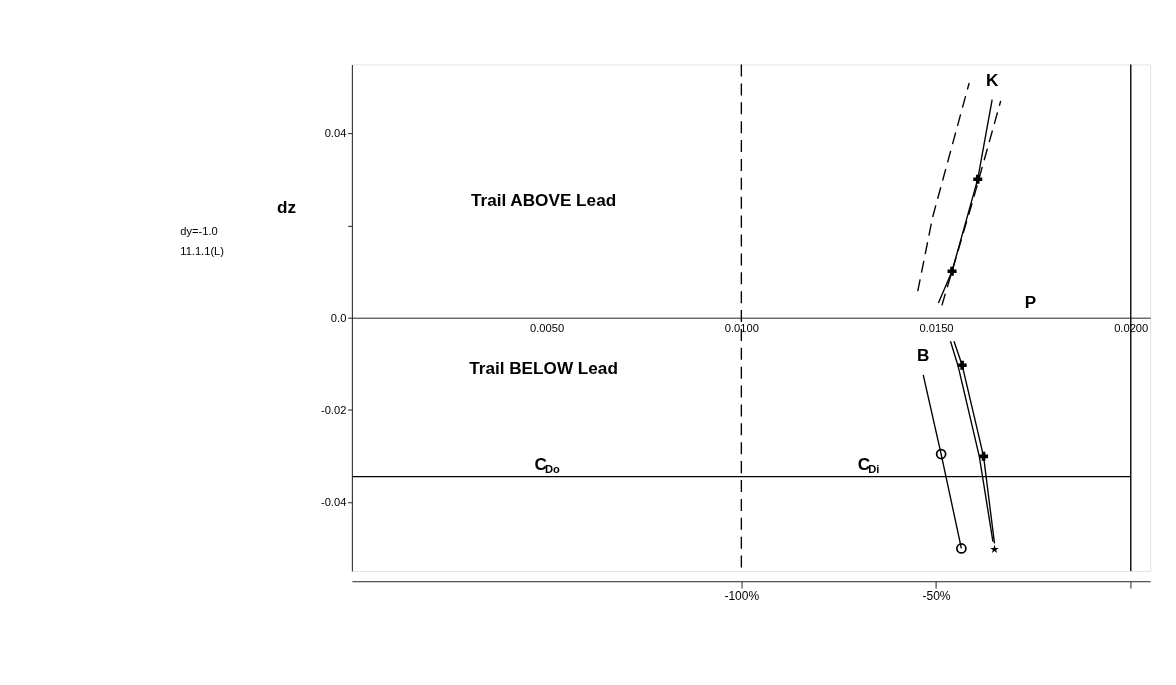 The image size is (1176, 685). I want to click on y-axis-title: dz, so click(287, 207).